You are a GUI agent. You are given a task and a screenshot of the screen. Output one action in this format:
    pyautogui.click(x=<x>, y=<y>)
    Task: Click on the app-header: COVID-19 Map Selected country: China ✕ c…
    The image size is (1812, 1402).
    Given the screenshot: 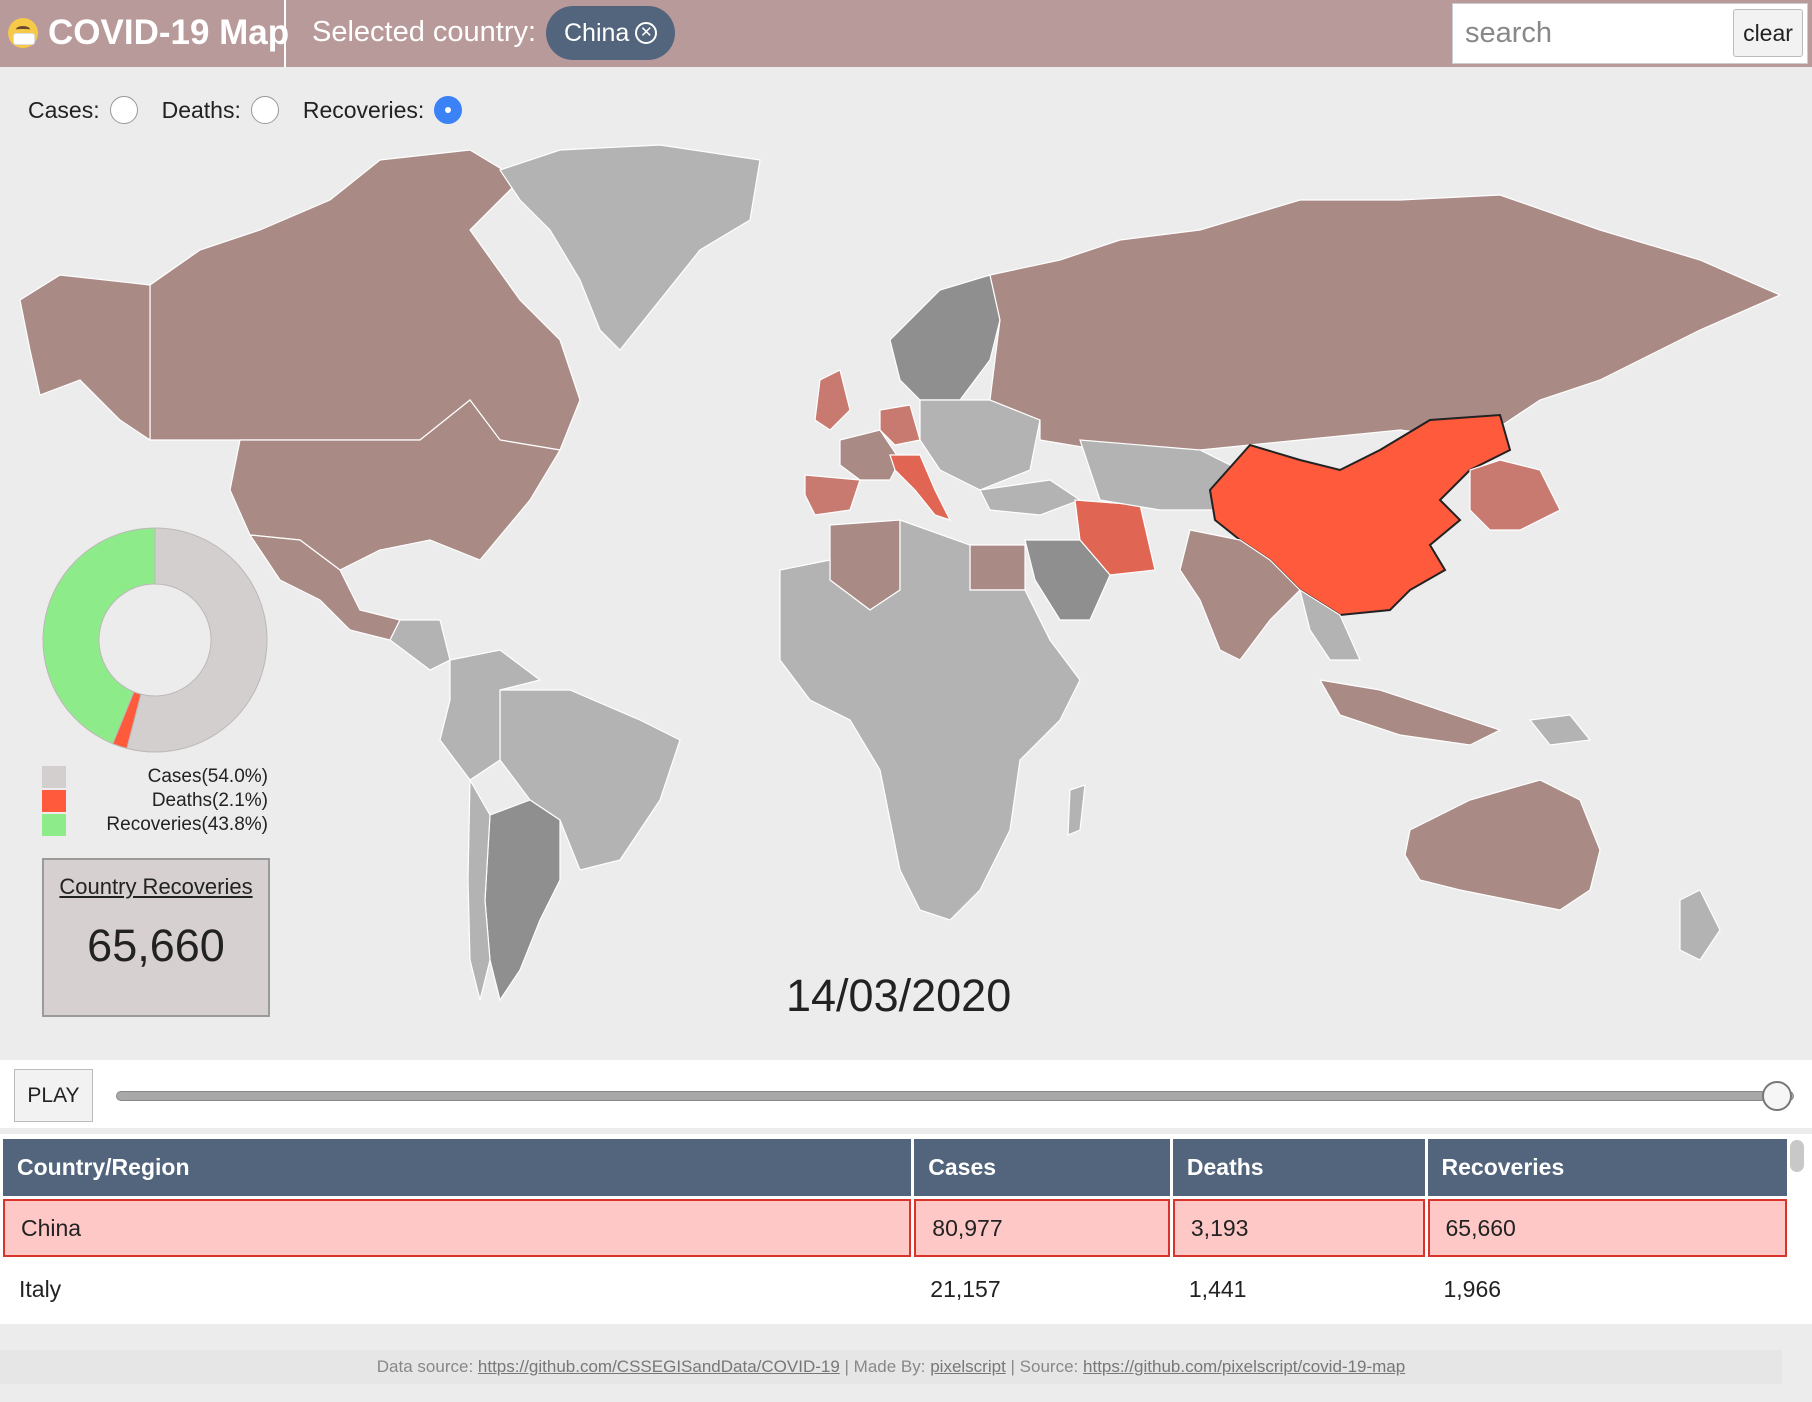 What is the action you would take?
    pyautogui.click(x=906, y=33)
    